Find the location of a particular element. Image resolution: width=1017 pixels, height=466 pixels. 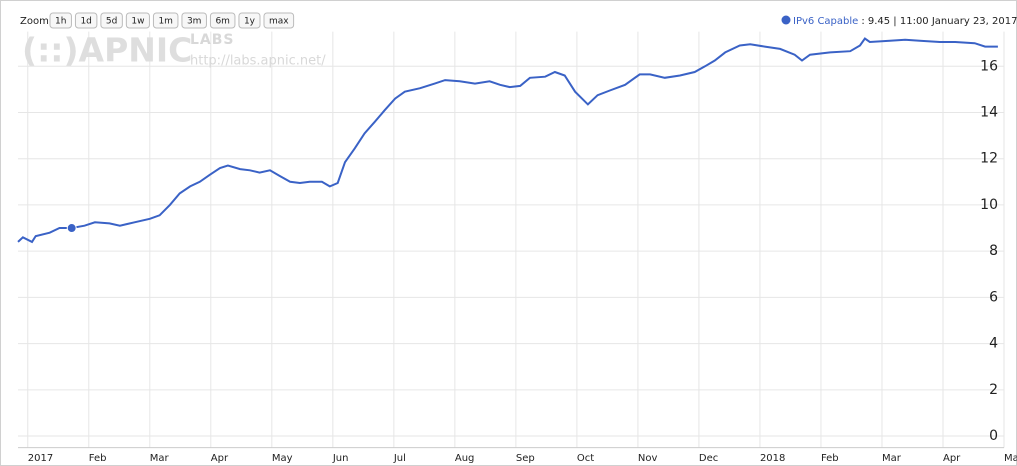

y-tick-label: 10 is located at coordinates (989, 205).